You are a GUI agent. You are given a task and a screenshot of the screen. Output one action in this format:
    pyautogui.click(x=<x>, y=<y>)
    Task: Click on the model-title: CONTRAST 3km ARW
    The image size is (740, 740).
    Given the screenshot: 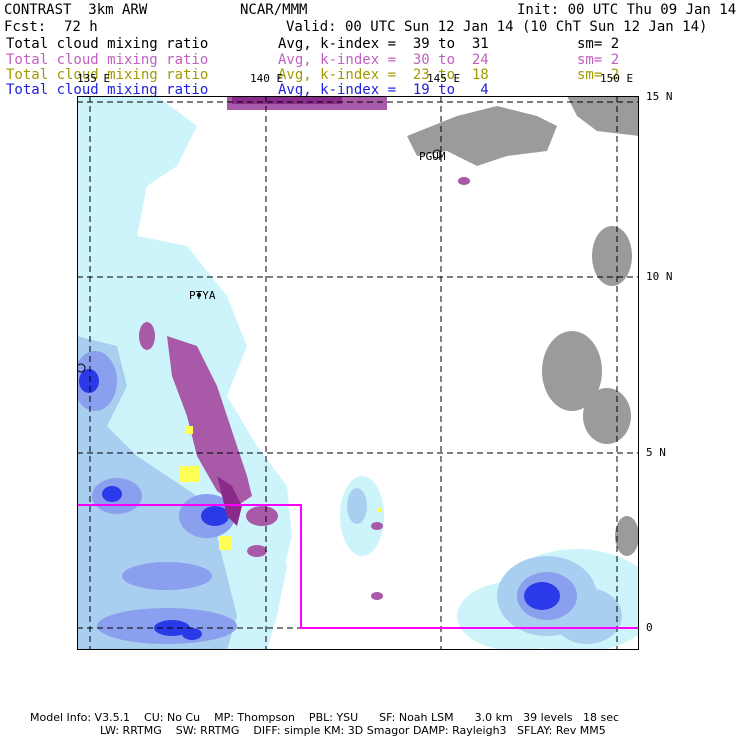 What is the action you would take?
    pyautogui.click(x=76, y=10)
    